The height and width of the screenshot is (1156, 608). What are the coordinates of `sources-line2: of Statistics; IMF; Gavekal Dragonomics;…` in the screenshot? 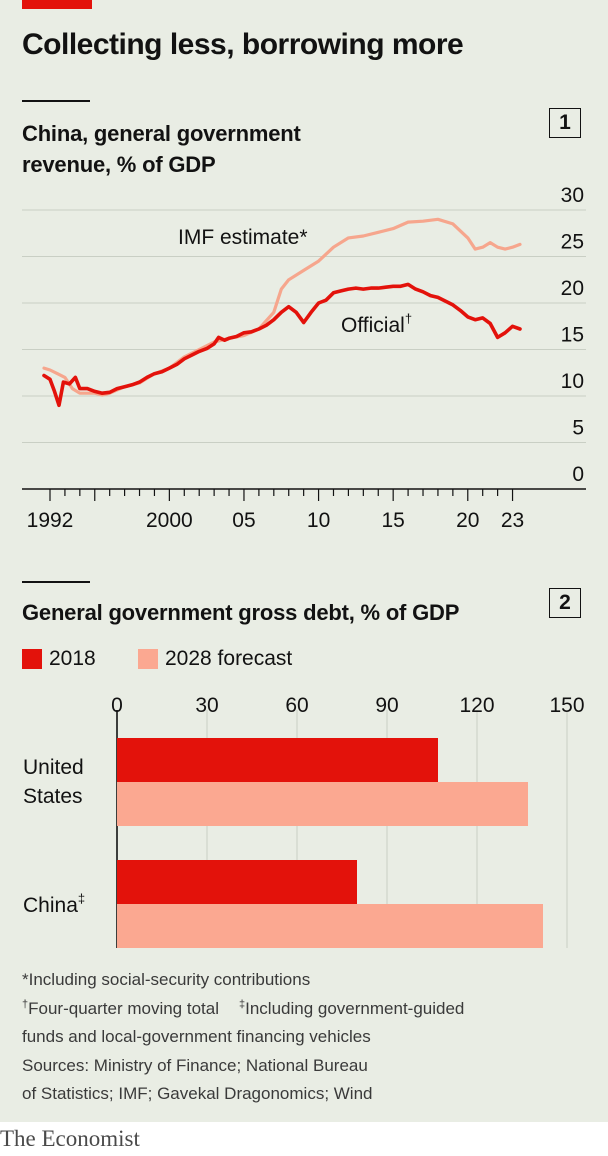 It's located at (197, 1093).